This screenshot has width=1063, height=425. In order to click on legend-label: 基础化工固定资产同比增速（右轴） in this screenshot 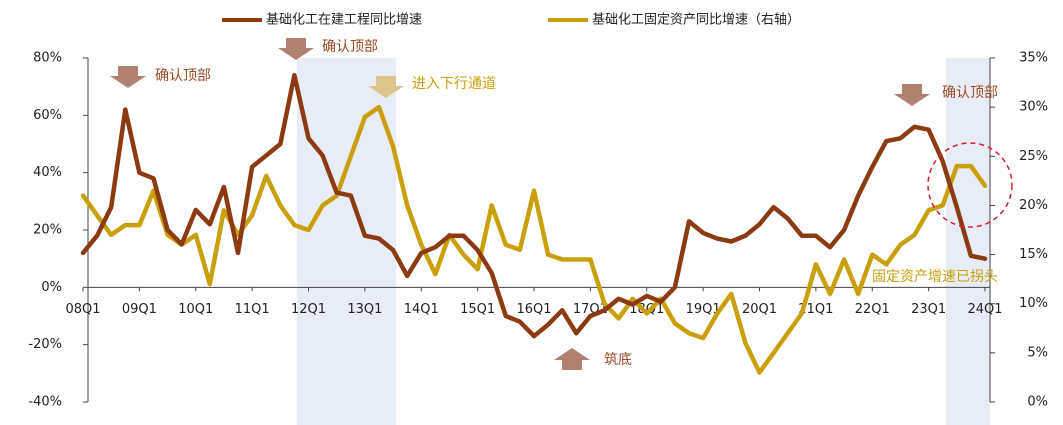, I will do `click(696, 20)`.